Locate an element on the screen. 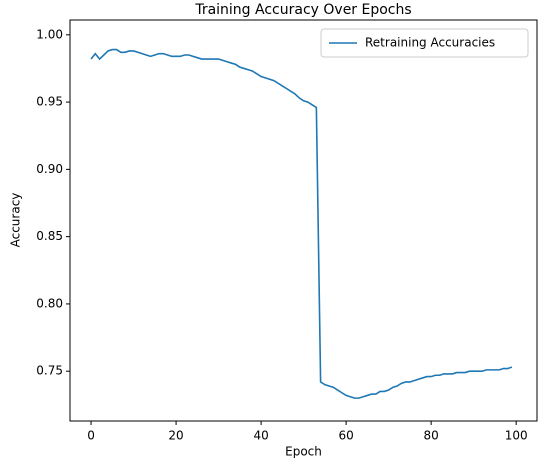 Image resolution: width=545 pixels, height=470 pixels. y-tick-label: 0.80 is located at coordinates (49, 303).